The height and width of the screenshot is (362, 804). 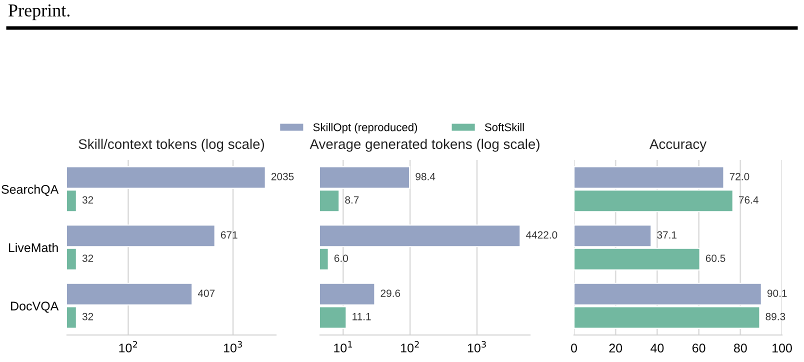 I want to click on data-label: 37.1, so click(x=666, y=235).